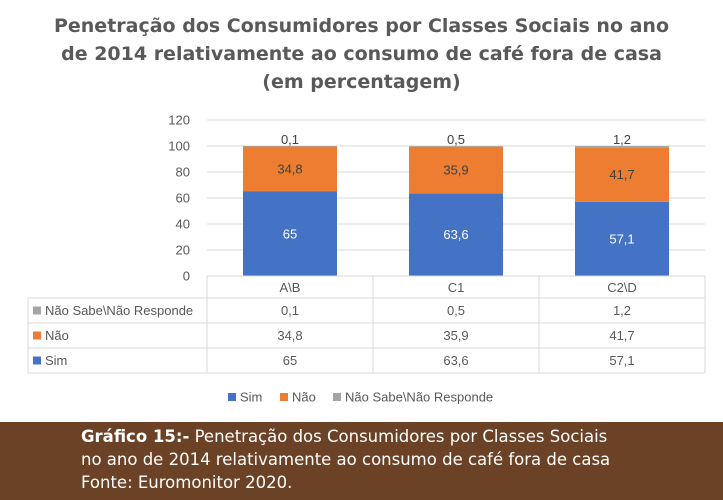 The width and height of the screenshot is (723, 500). What do you see at coordinates (179, 120) in the screenshot?
I see `y-tick-label-120: 120` at bounding box center [179, 120].